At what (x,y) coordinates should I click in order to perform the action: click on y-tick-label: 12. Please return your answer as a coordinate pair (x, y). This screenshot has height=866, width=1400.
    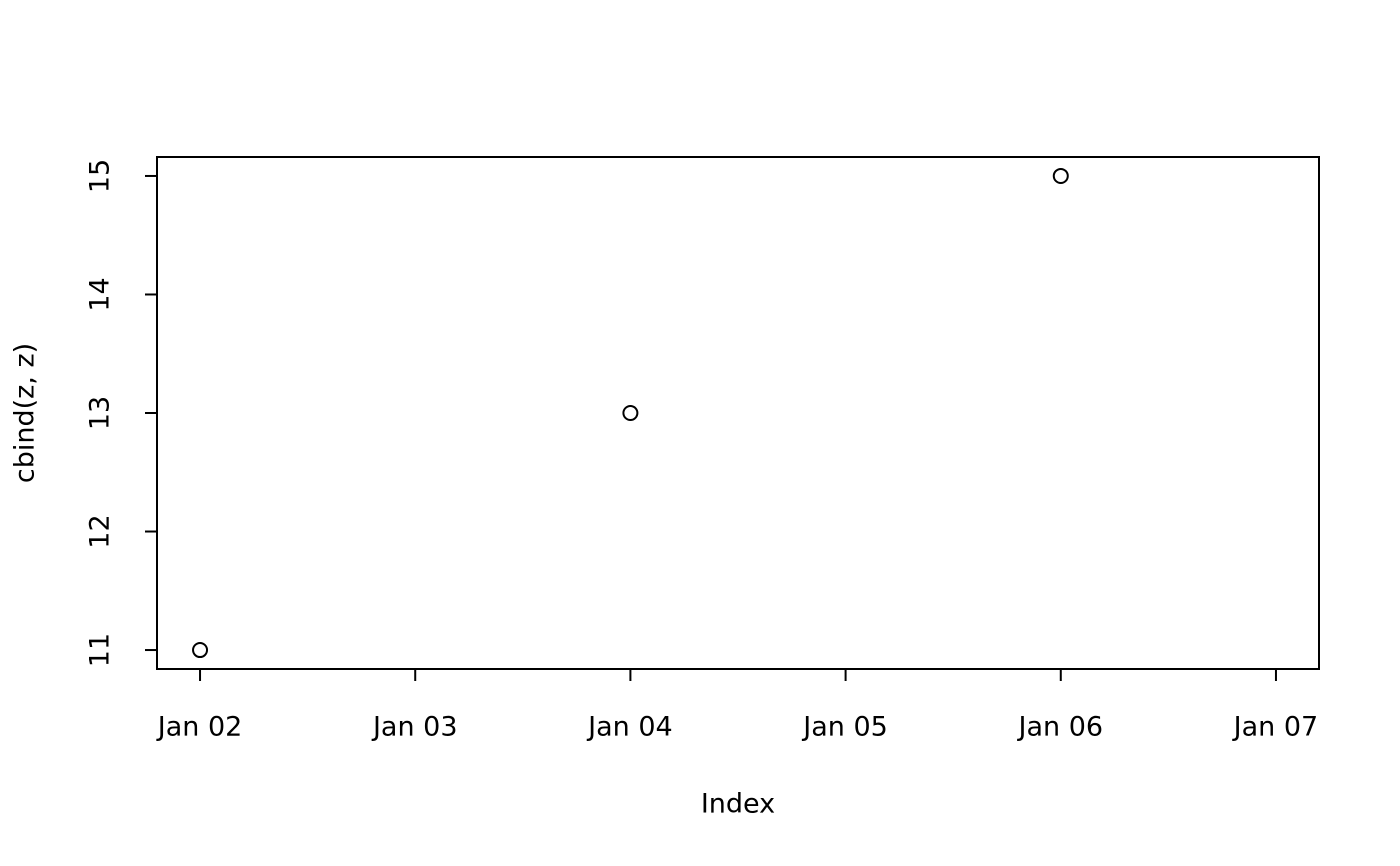
    Looking at the image, I should click on (100, 531).